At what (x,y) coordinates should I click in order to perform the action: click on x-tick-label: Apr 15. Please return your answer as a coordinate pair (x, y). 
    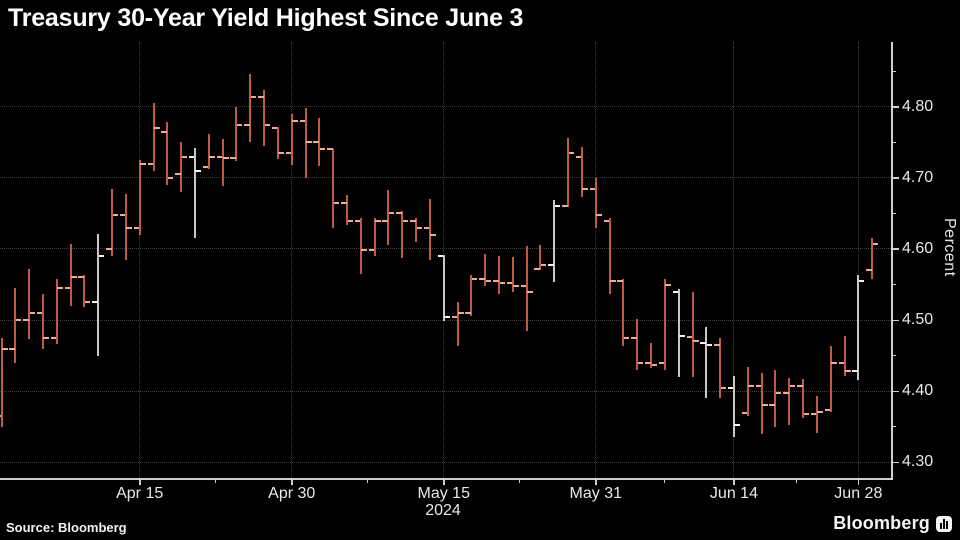
    Looking at the image, I should click on (140, 493).